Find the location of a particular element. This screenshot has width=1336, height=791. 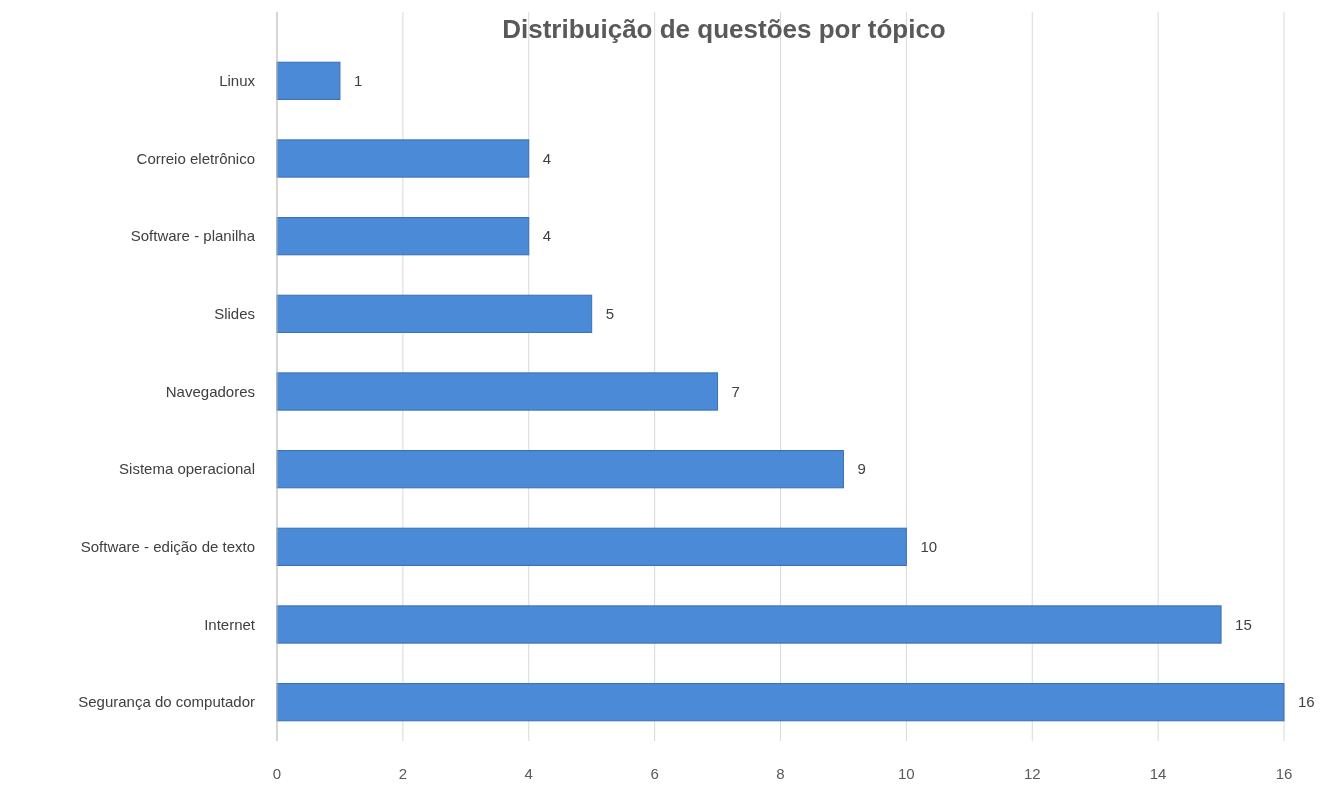

y-tick-label: Internet is located at coordinates (230, 624).